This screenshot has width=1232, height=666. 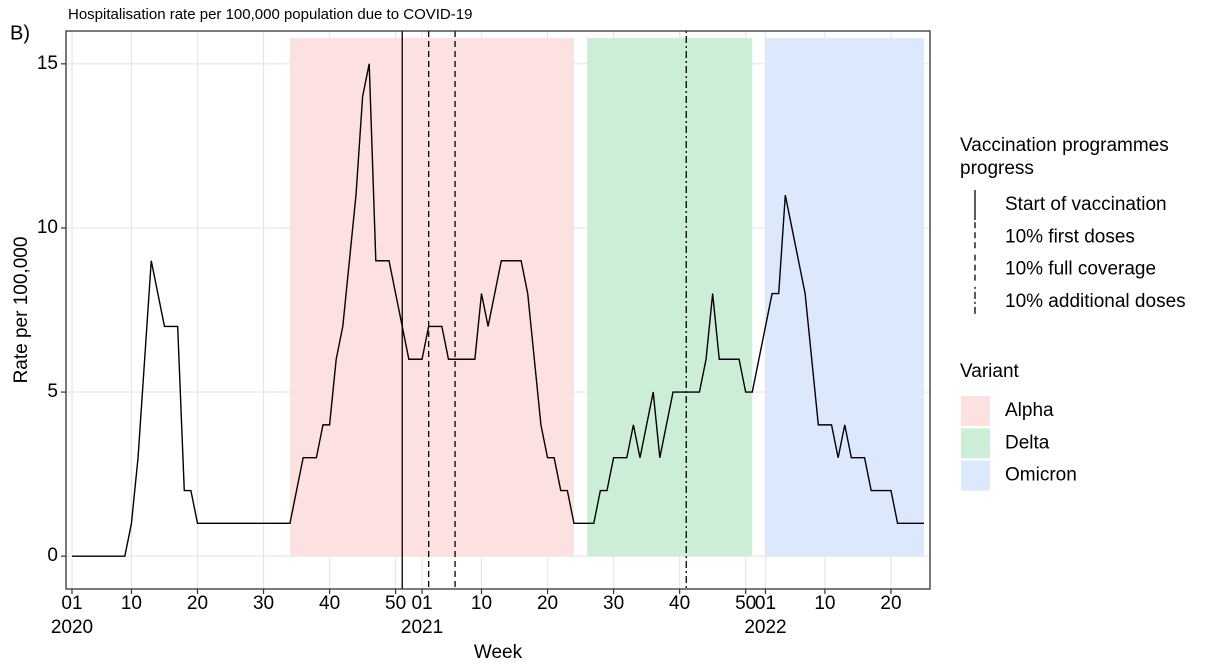 I want to click on legend-label: Alpha, so click(x=1029, y=410).